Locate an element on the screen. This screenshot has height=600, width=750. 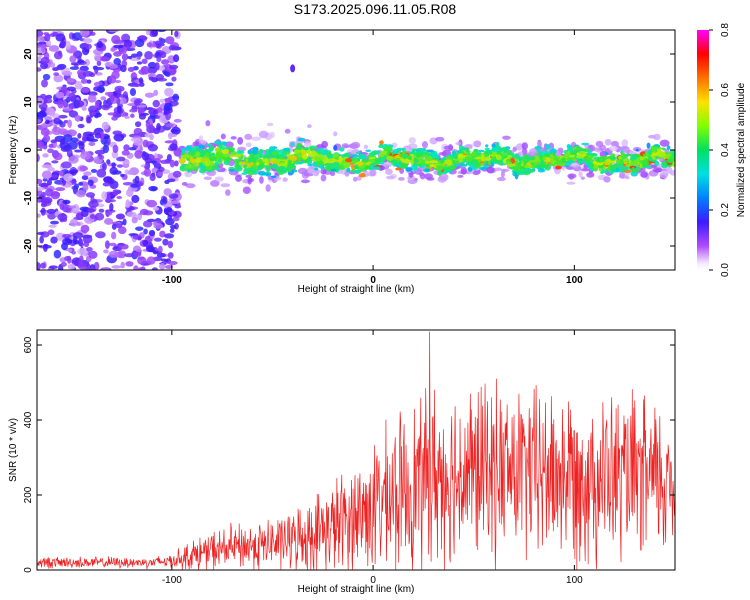
colorbar-label: Normalized spectral amplitude is located at coordinates (741, 149).